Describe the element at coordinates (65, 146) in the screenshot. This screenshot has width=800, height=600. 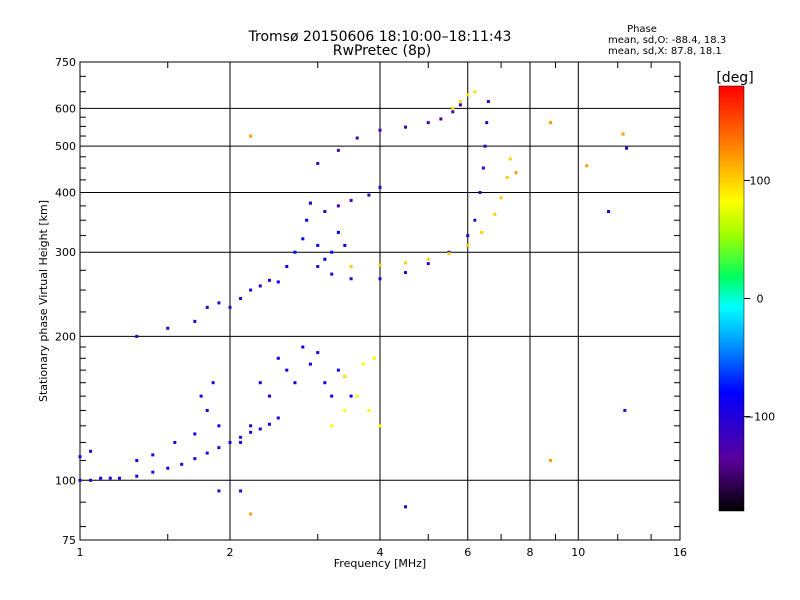
I see `y-tick-label: 500` at that location.